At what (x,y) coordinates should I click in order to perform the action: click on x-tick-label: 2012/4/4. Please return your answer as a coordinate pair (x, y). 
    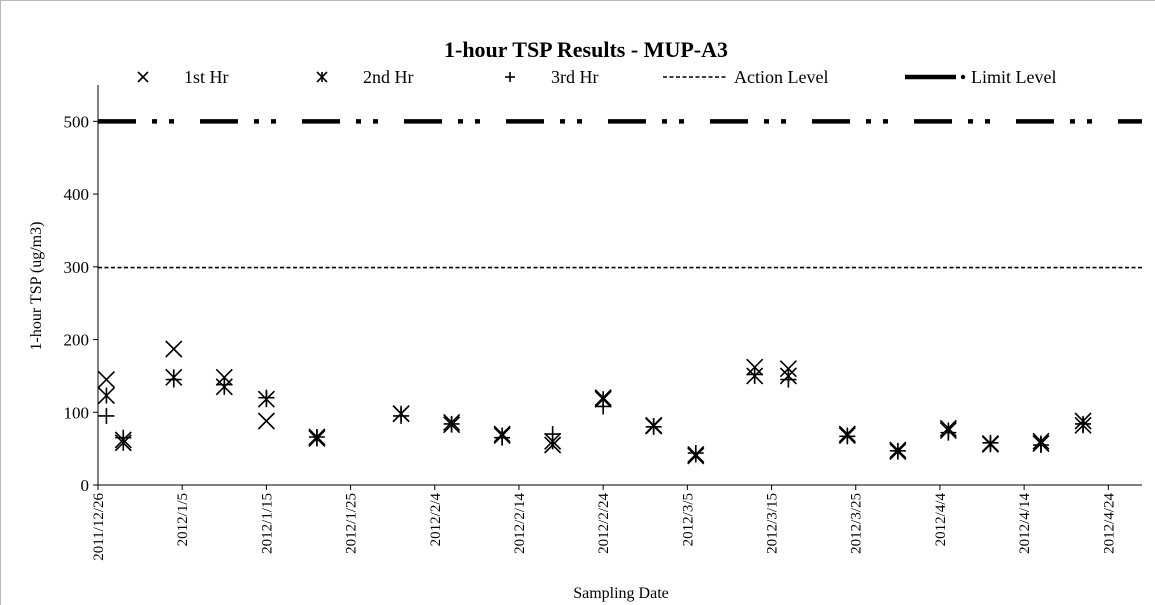
    Looking at the image, I should click on (941, 520).